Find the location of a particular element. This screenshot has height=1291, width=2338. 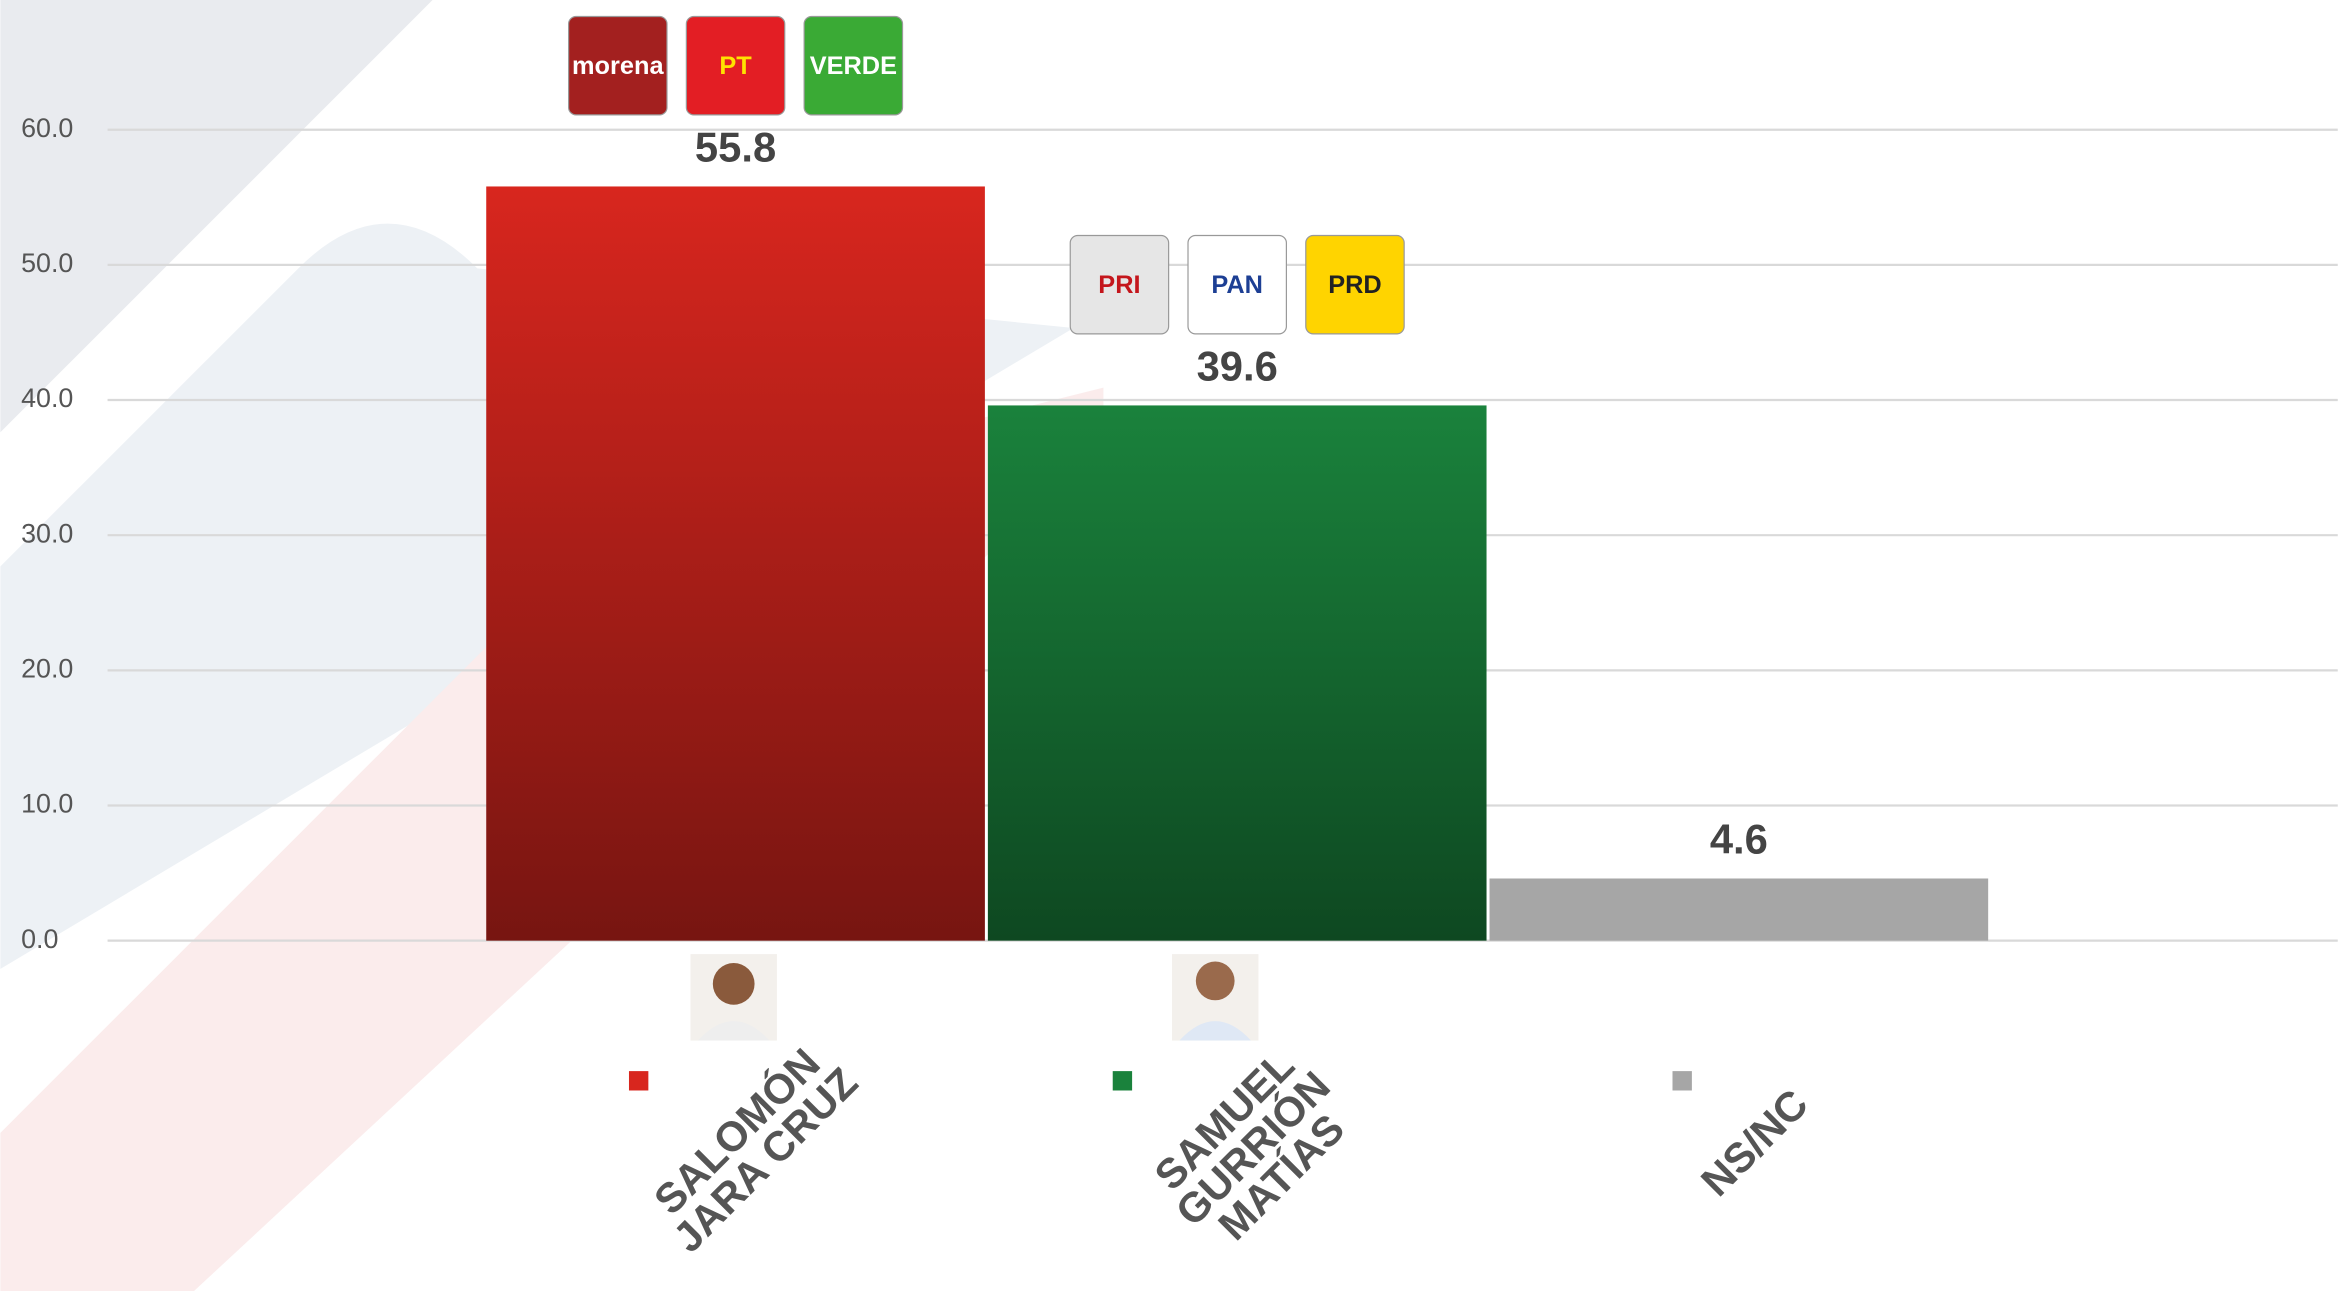

party-logo-label: PRI is located at coordinates (1119, 285).